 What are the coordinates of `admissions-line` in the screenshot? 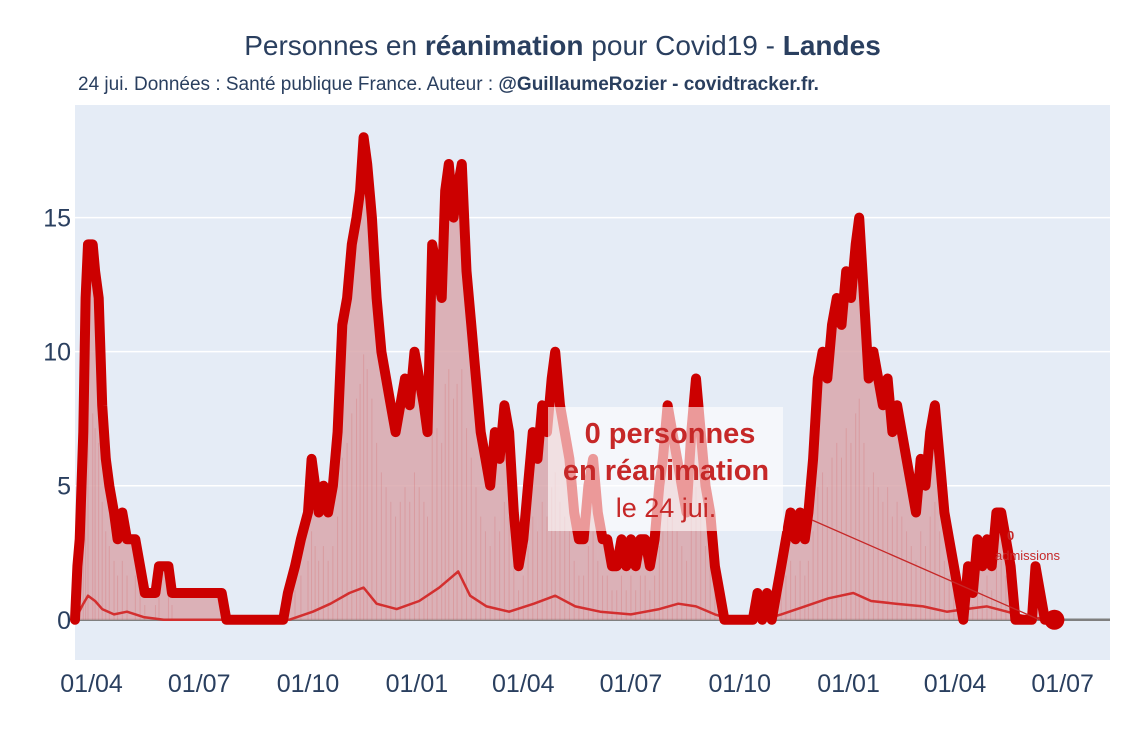 It's located at (564, 596).